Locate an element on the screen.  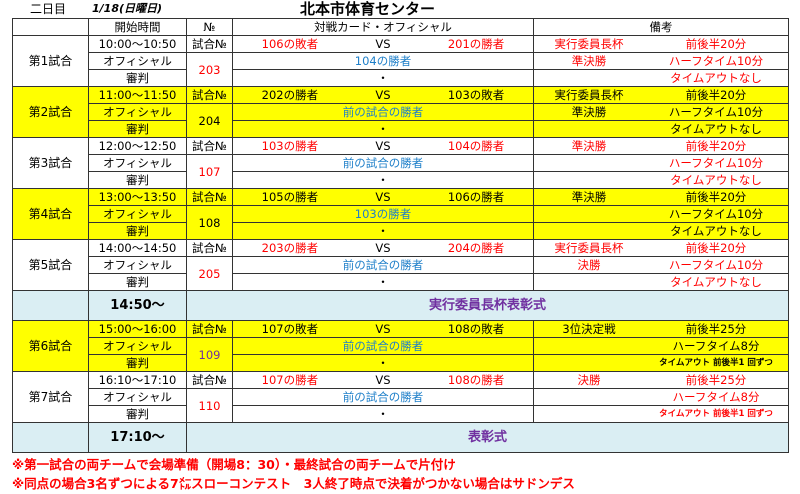
remarks-content: ハーフタイム10分 is located at coordinates (661, 214).